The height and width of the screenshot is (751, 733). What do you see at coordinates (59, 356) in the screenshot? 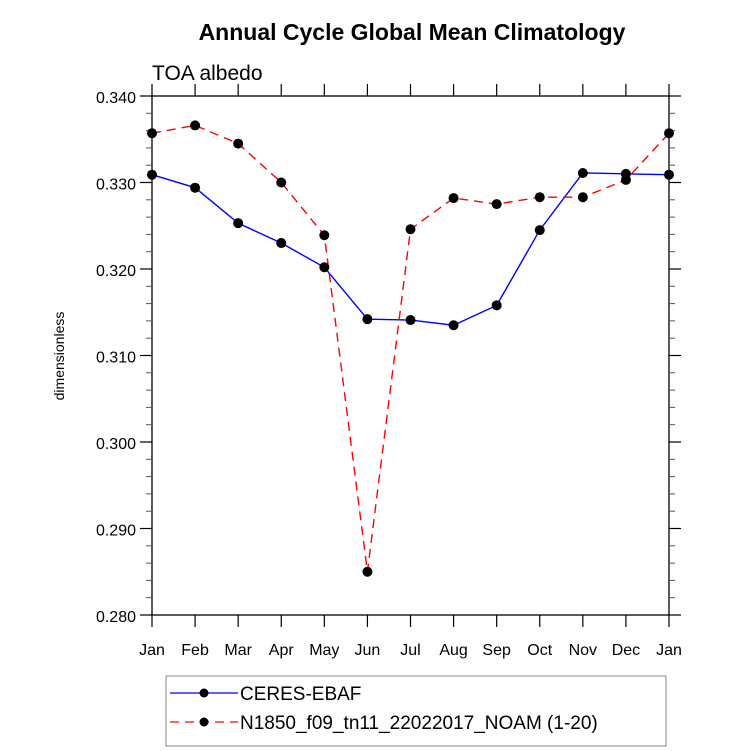
I see `y-axis-label: dimensionless` at bounding box center [59, 356].